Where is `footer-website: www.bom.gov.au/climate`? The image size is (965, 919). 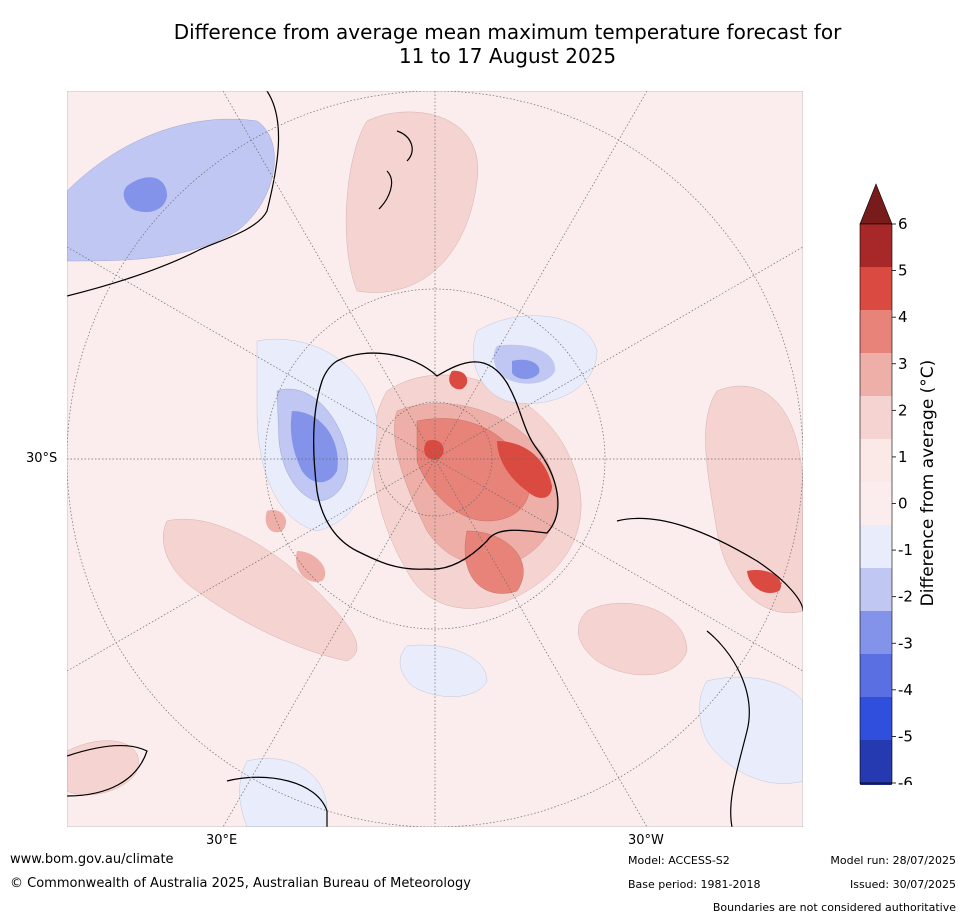
footer-website: www.bom.gov.au/climate is located at coordinates (92, 859).